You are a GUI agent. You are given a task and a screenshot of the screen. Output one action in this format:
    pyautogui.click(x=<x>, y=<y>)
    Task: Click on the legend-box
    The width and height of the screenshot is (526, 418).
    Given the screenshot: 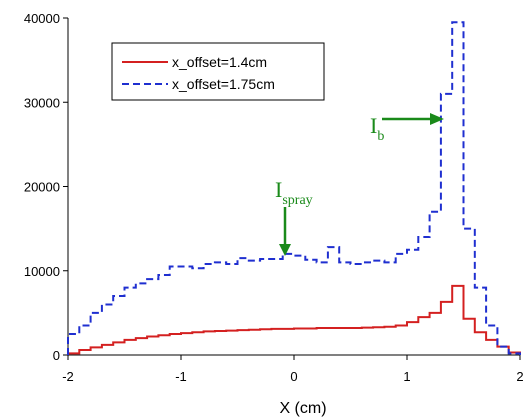 What is the action you would take?
    pyautogui.click(x=218, y=71)
    